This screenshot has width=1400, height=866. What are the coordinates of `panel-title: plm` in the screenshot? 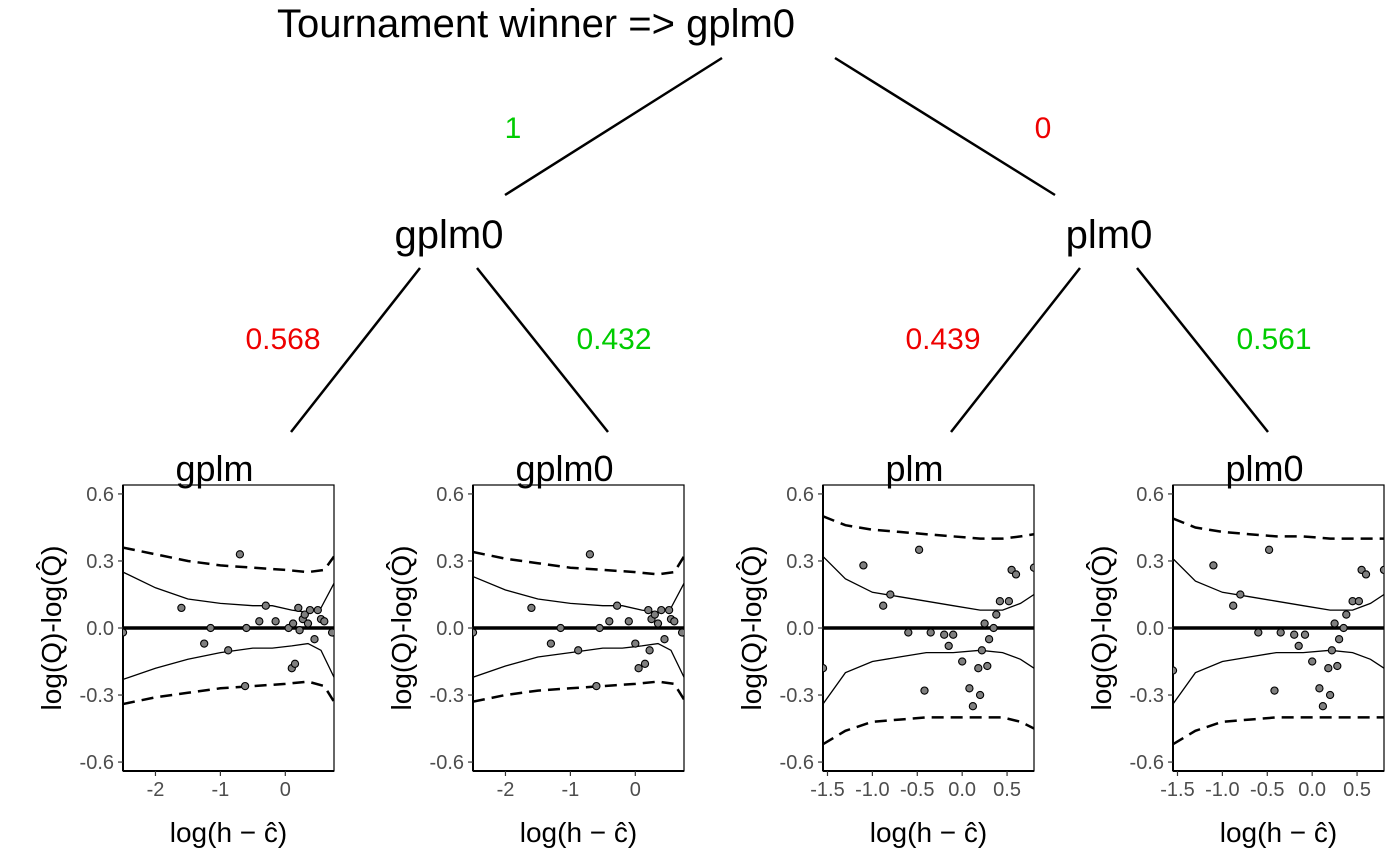 It's located at (914, 468).